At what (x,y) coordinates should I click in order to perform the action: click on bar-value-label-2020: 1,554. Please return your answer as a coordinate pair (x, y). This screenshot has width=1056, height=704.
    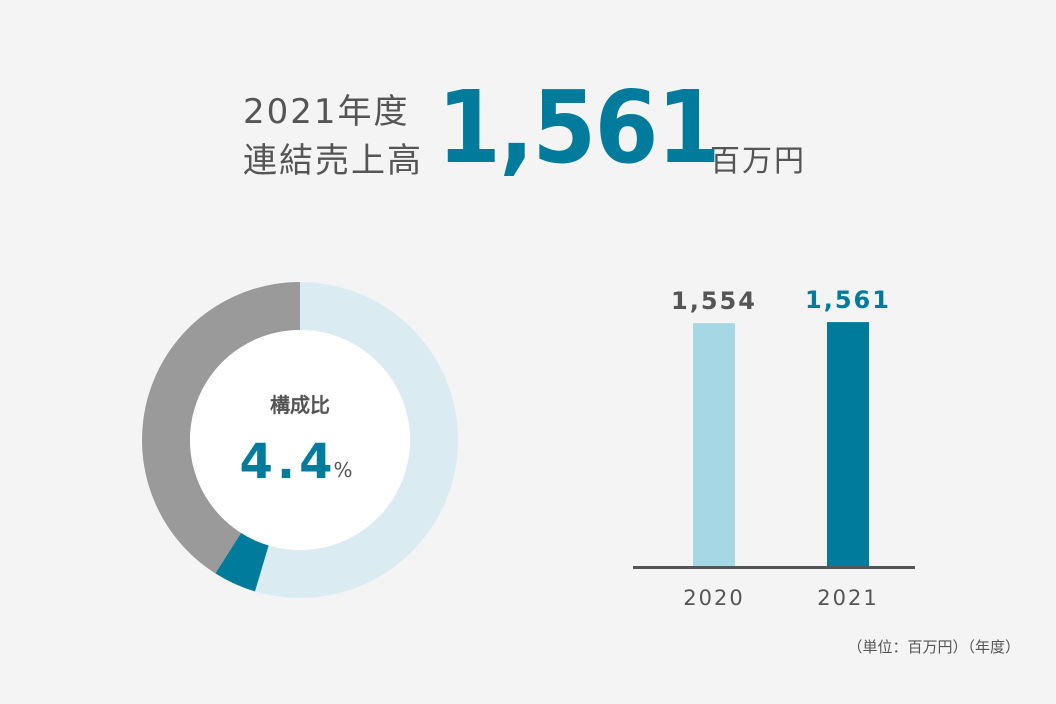
    Looking at the image, I should click on (714, 301).